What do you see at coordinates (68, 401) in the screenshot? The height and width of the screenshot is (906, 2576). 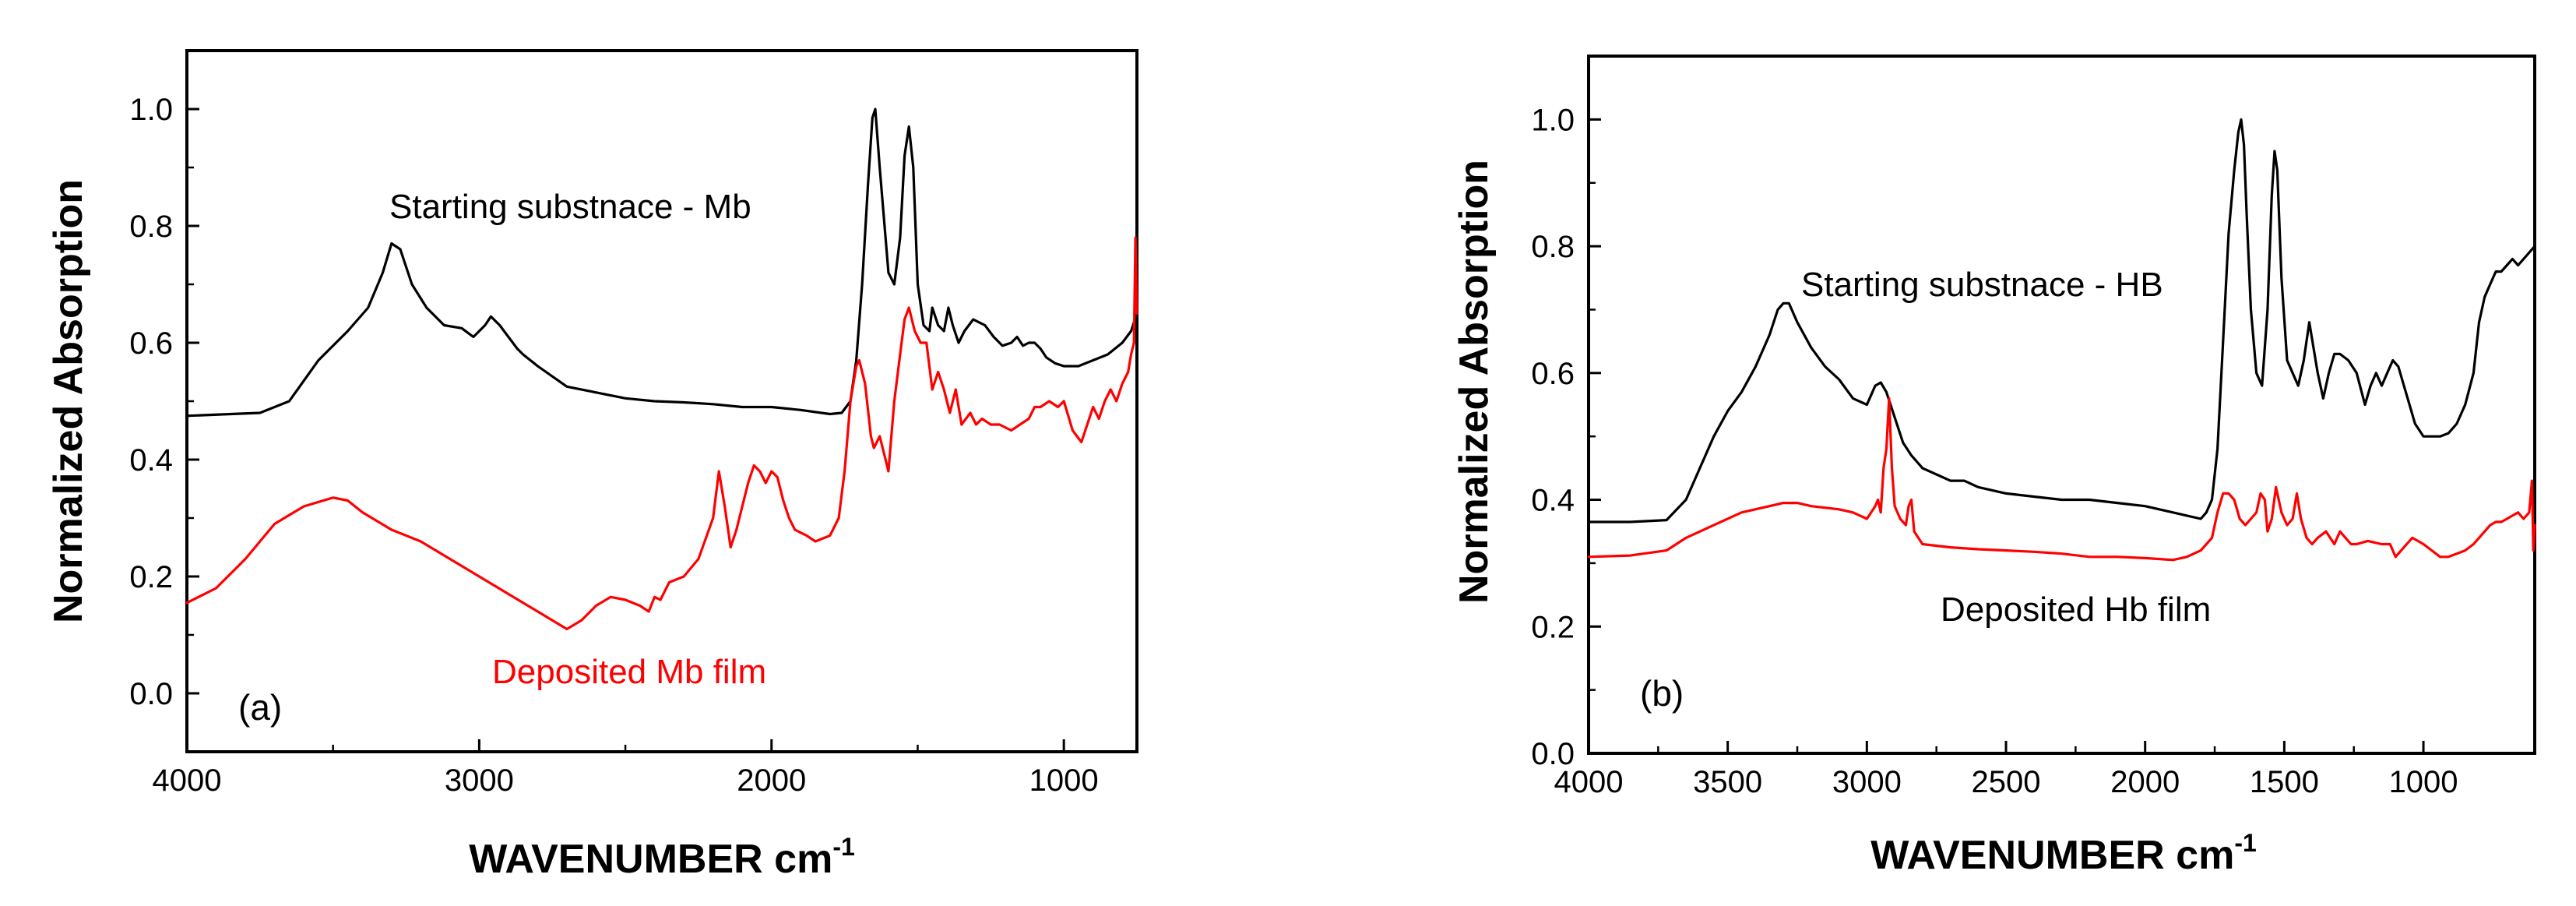 I see `y-axis-title-a: Normalized Absorption` at bounding box center [68, 401].